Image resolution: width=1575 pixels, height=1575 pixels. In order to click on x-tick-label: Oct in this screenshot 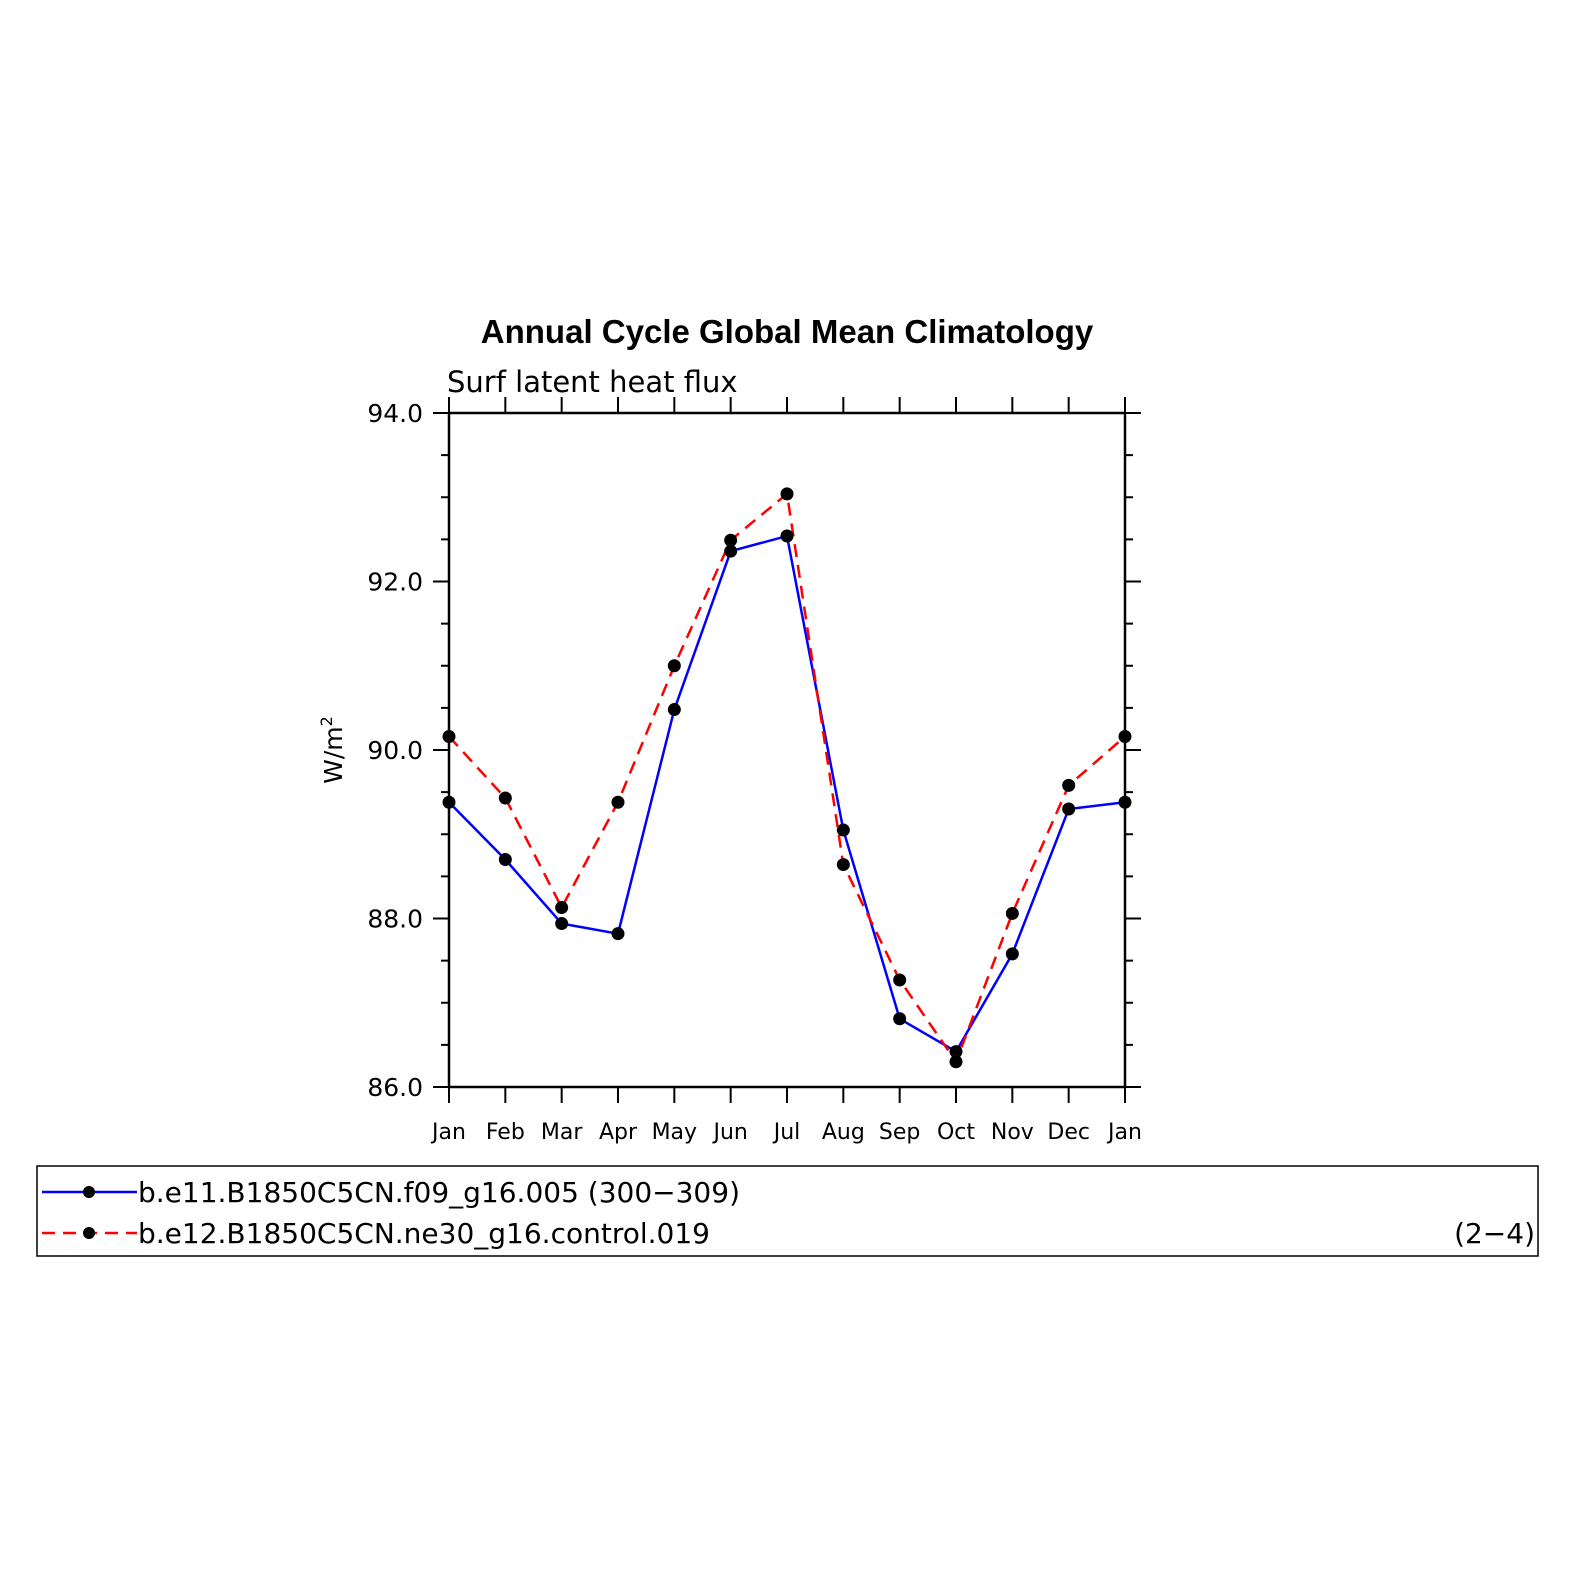, I will do `click(956, 1132)`.